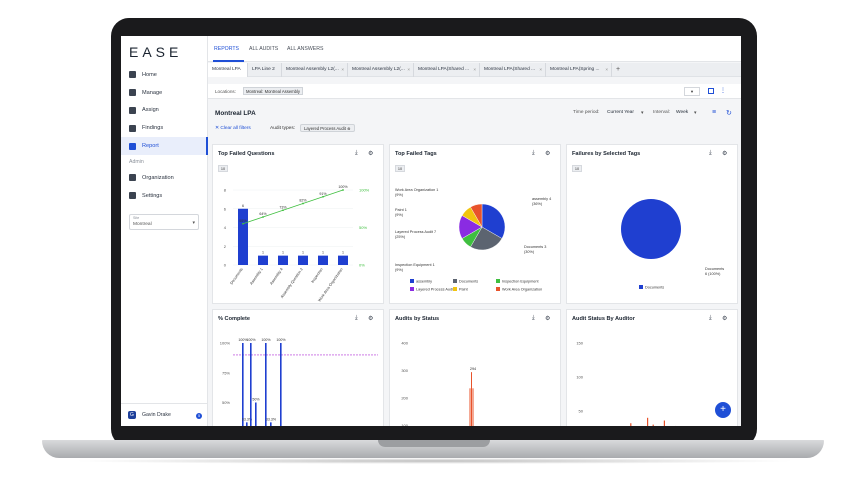 The height and width of the screenshot is (491, 868). I want to click on laptop-notch, so click(434, 443).